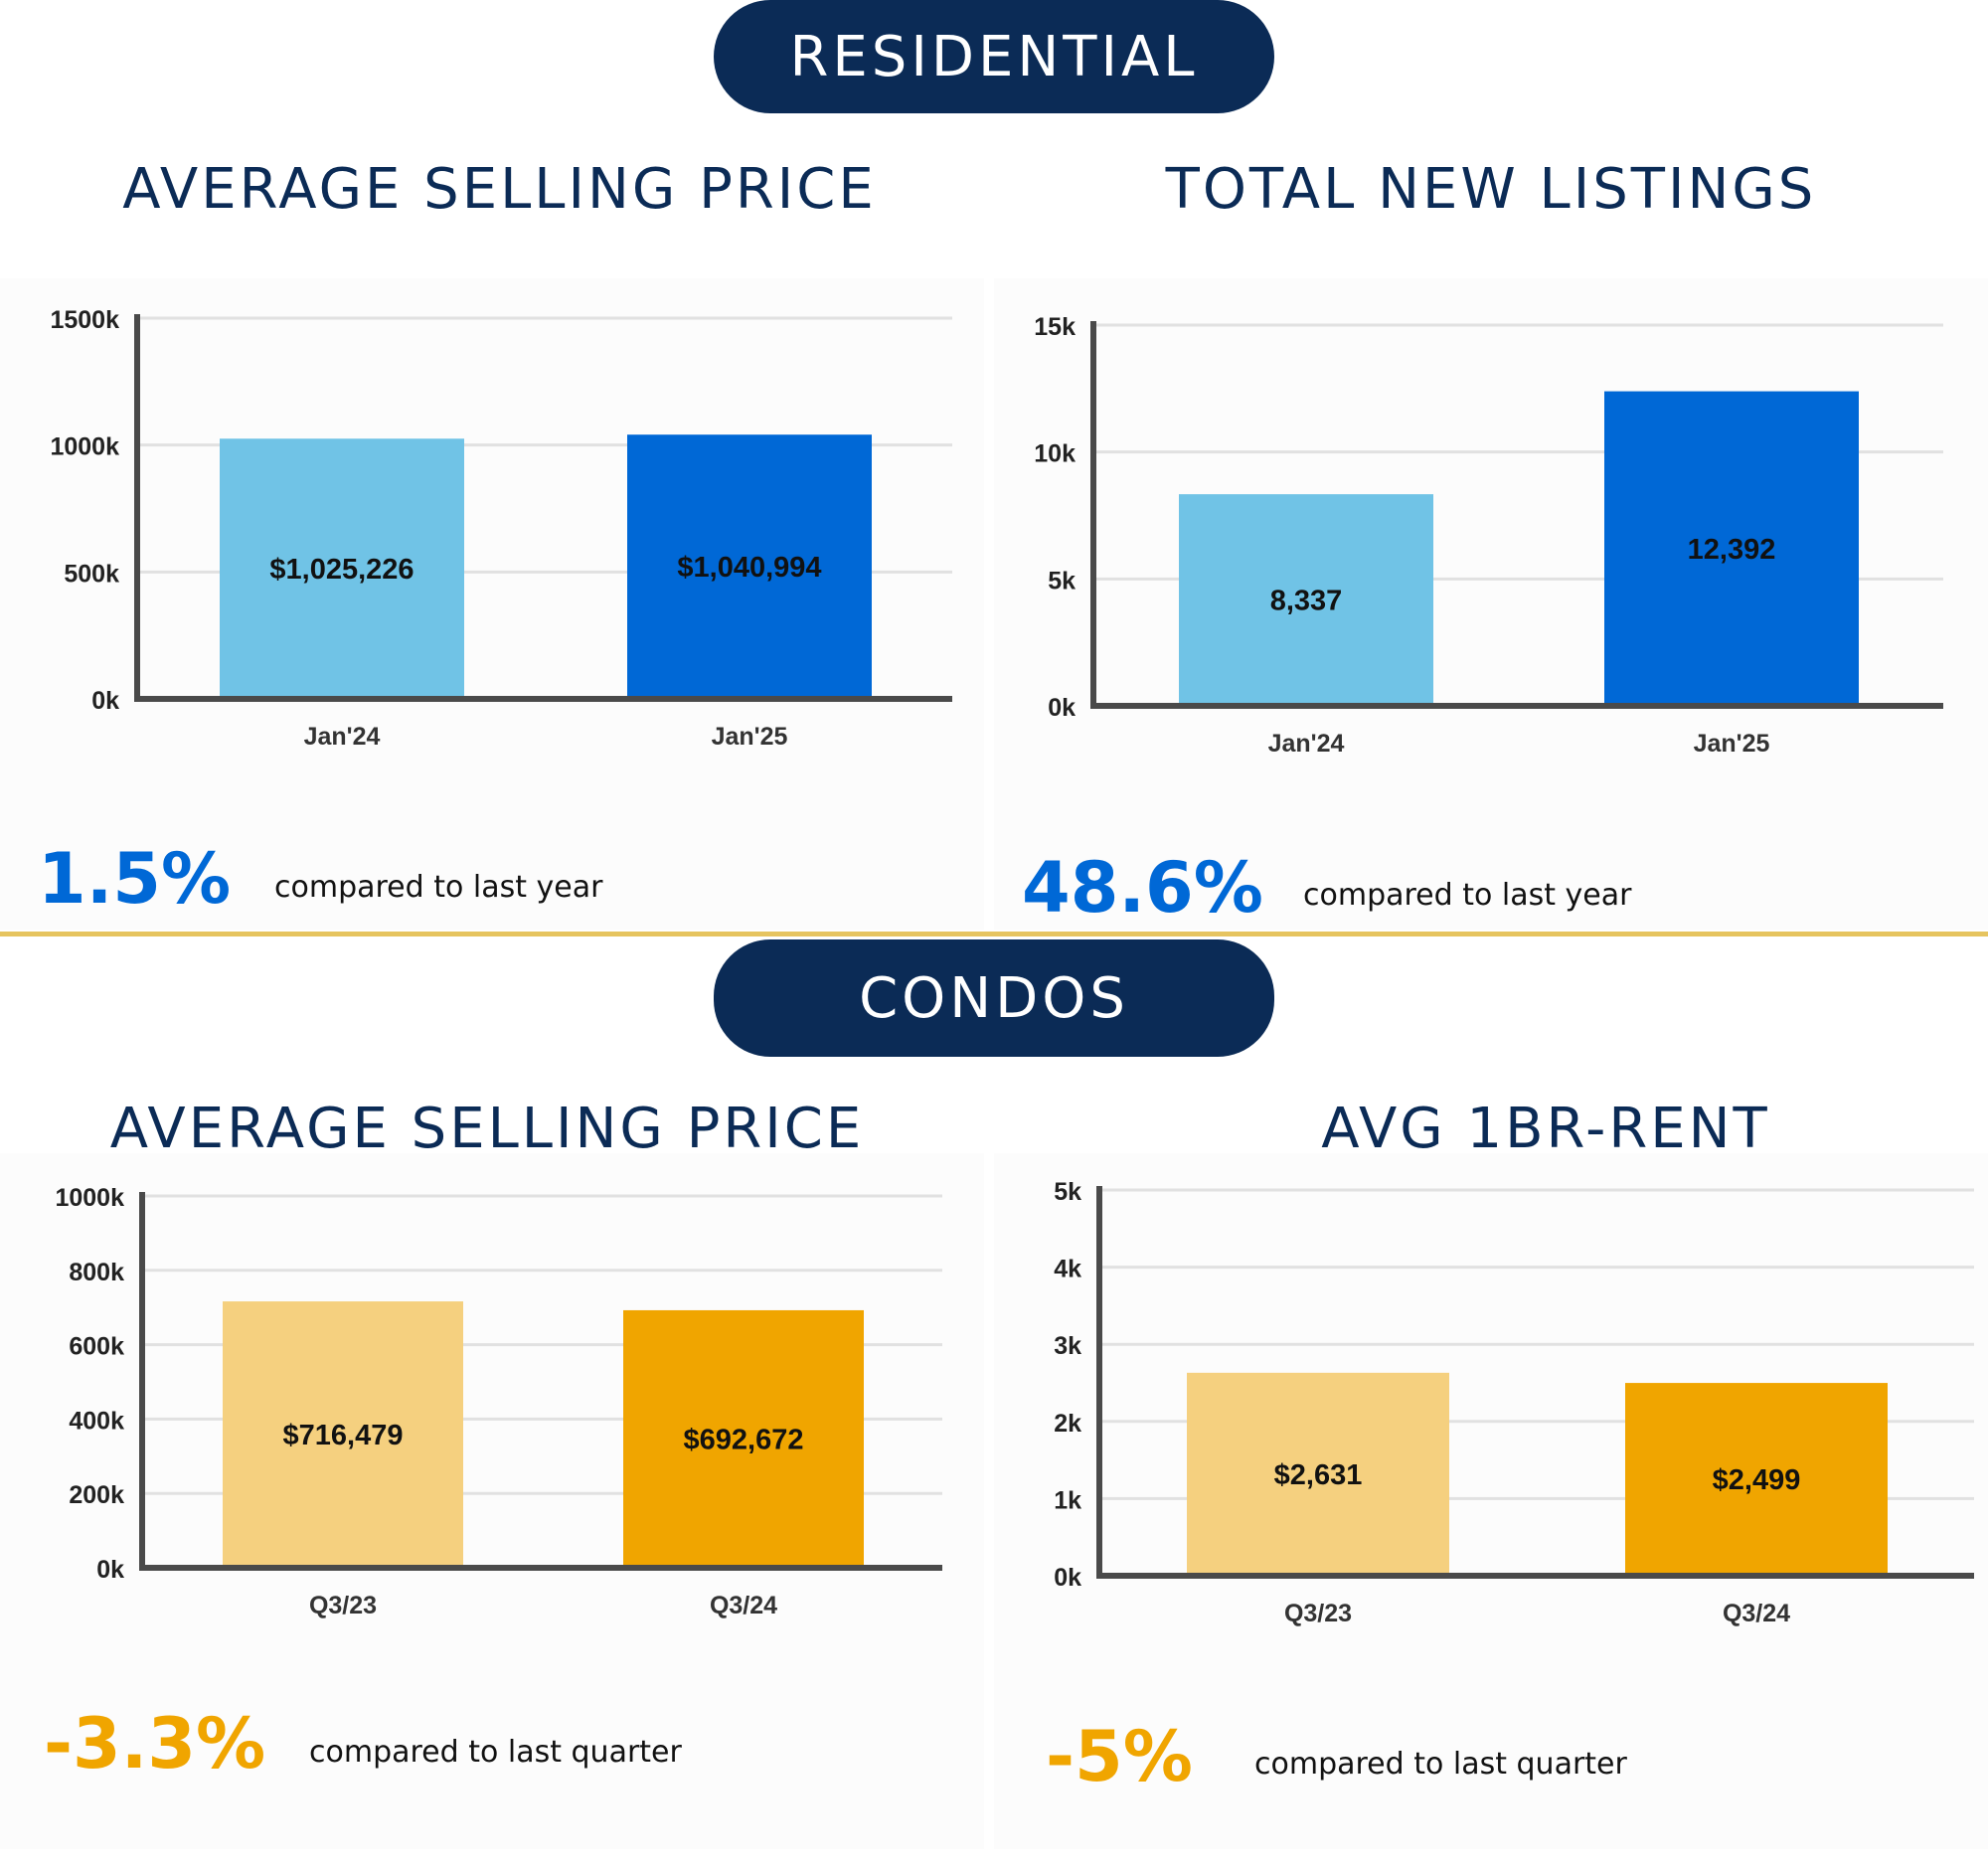 This screenshot has height=1871, width=1988. I want to click on change-percent-condo-rent: -5%, so click(1119, 1756).